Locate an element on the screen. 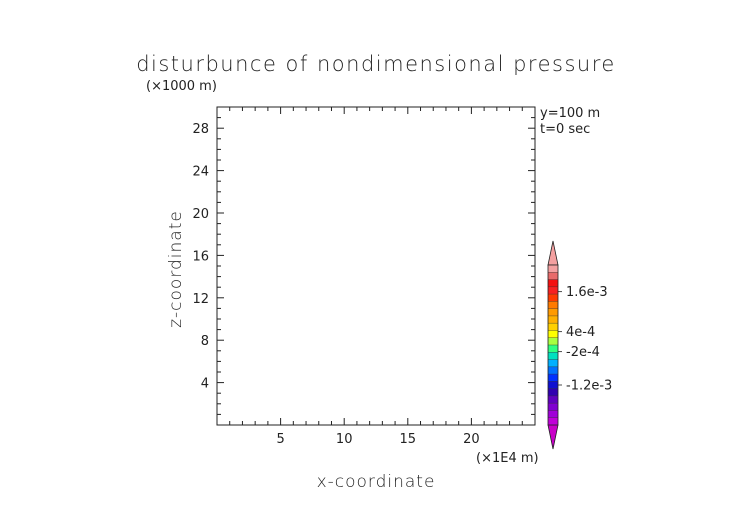 The width and height of the screenshot is (752, 532). colorbar-label: -1.2e-3 is located at coordinates (589, 386).